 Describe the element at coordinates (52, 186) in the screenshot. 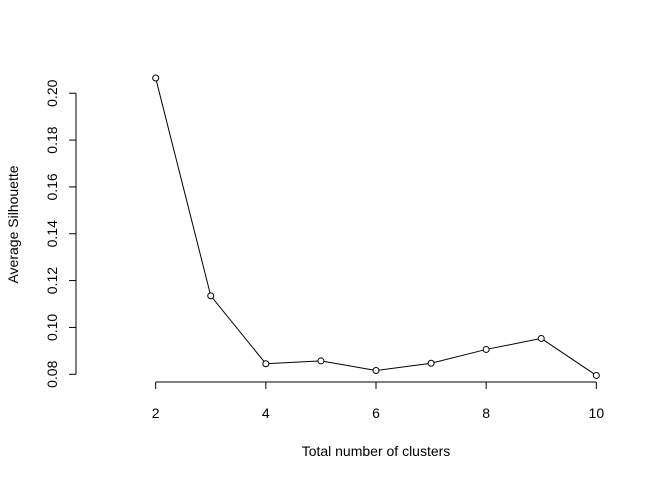

I see `y-tick-label: 0.16` at that location.